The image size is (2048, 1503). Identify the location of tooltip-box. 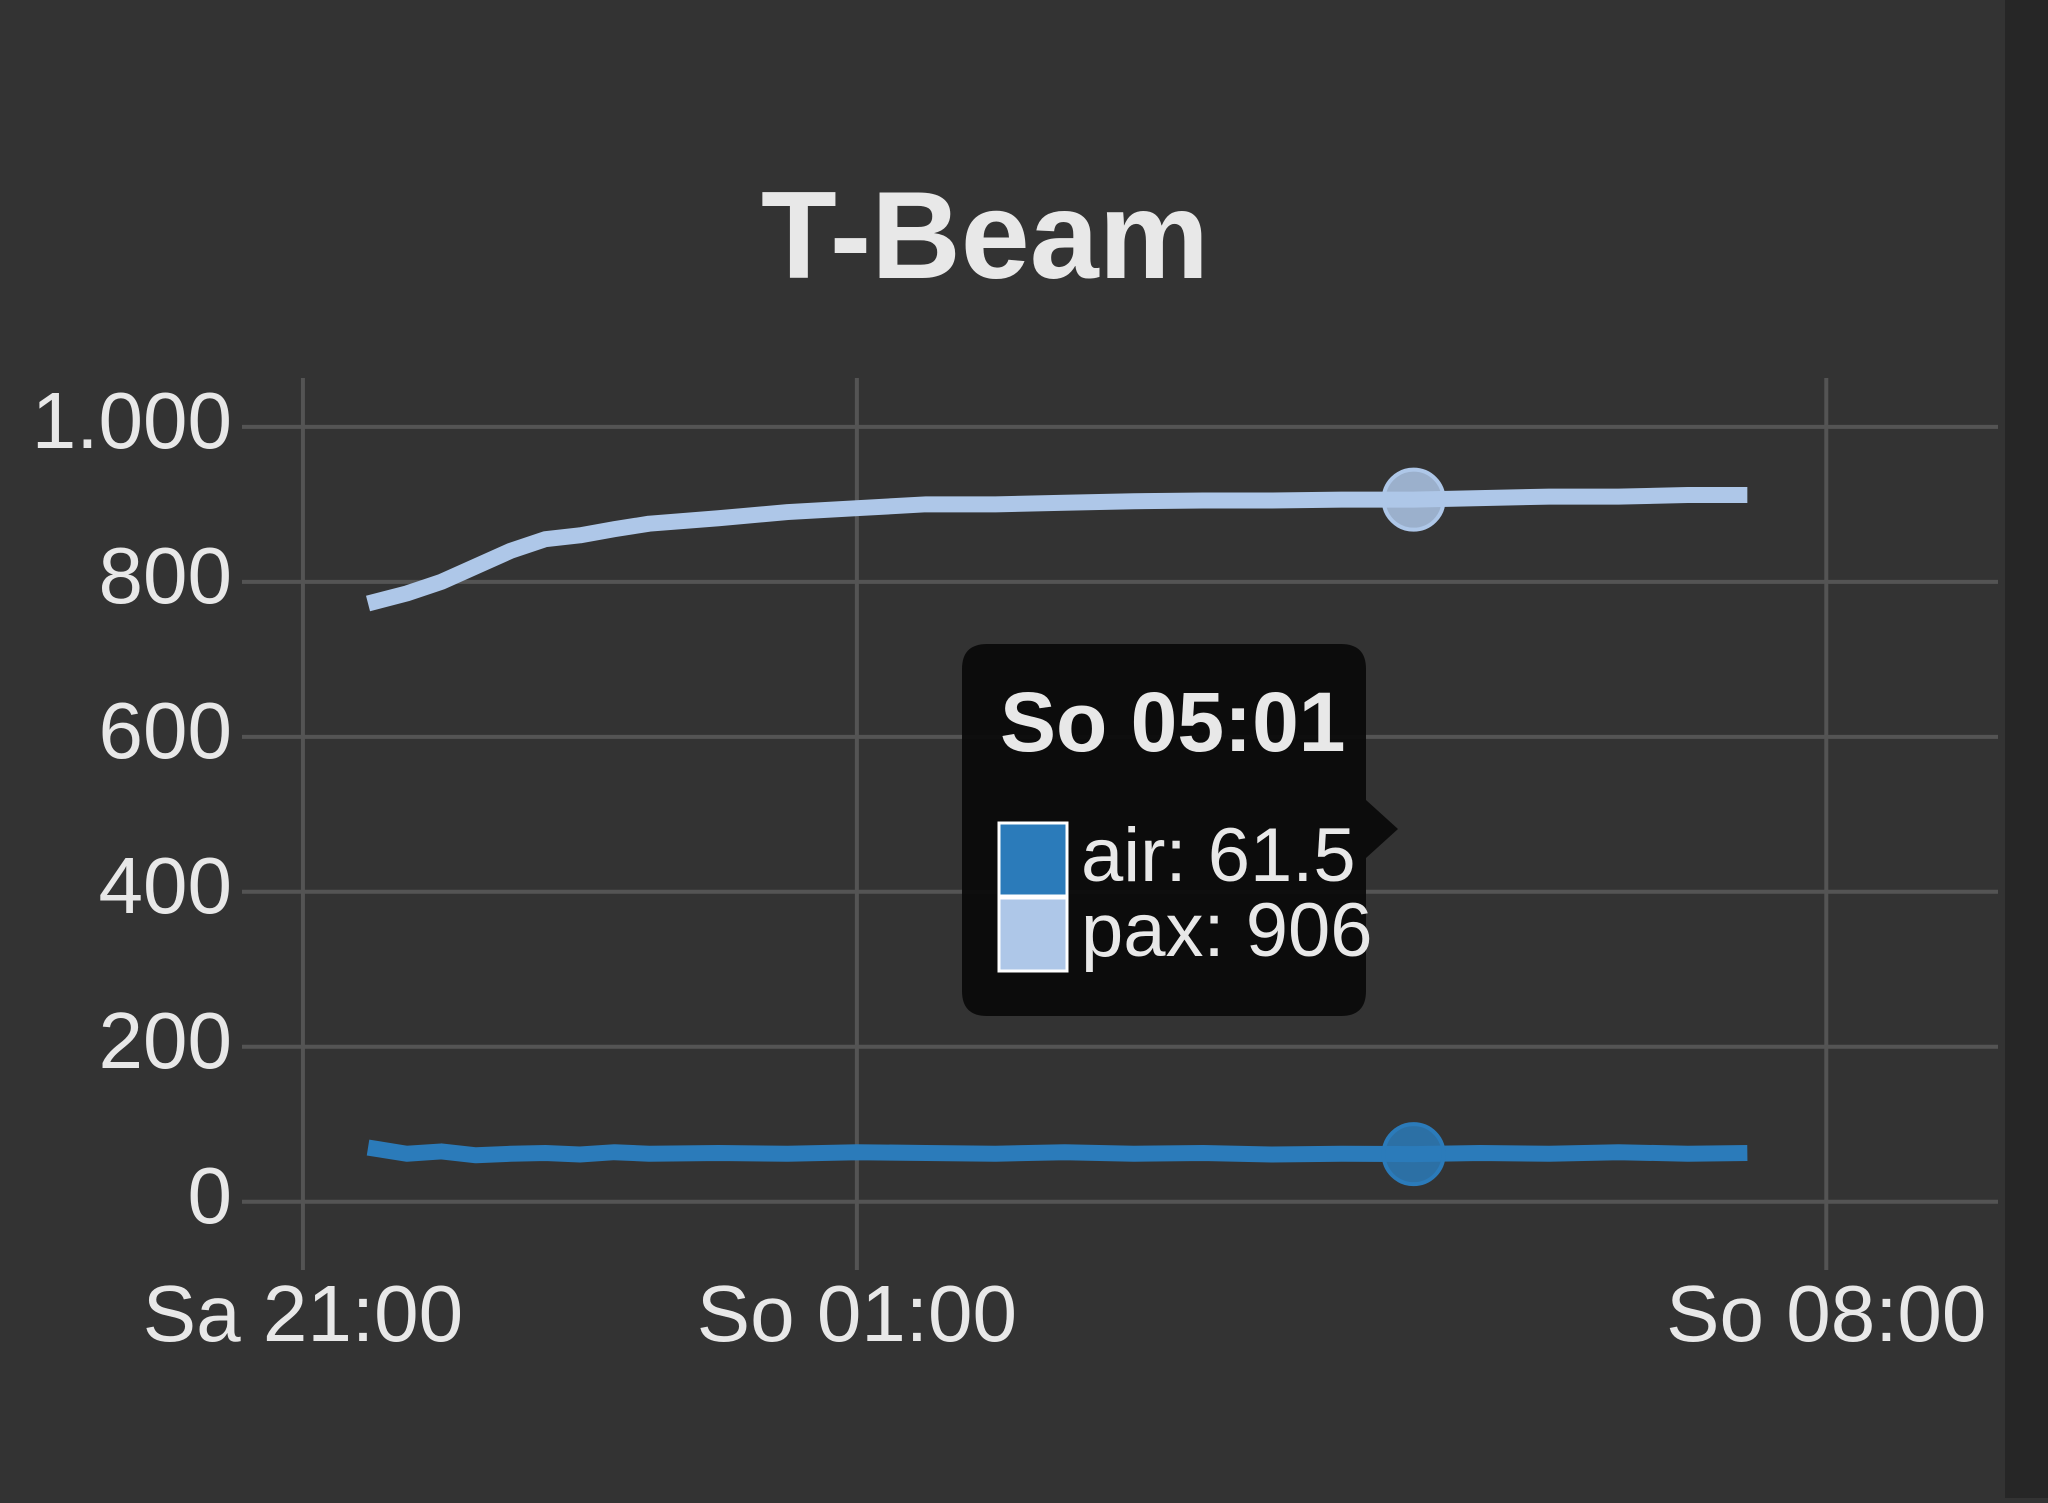
(1180, 830).